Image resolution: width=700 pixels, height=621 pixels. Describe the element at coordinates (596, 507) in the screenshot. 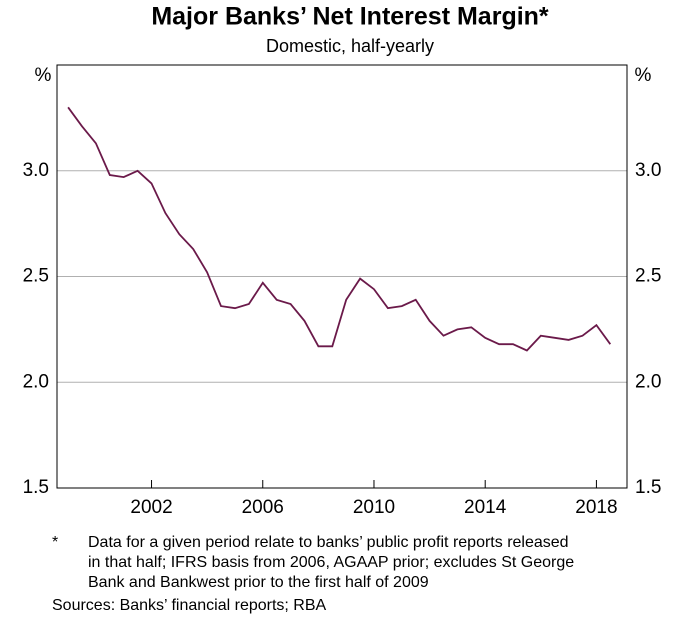

I see `x-tick-label: 2018` at that location.